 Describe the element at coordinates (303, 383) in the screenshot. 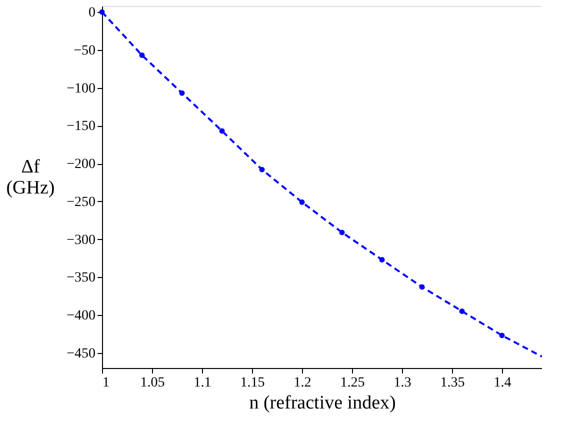

I see `x-tick-label: 1.2` at that location.